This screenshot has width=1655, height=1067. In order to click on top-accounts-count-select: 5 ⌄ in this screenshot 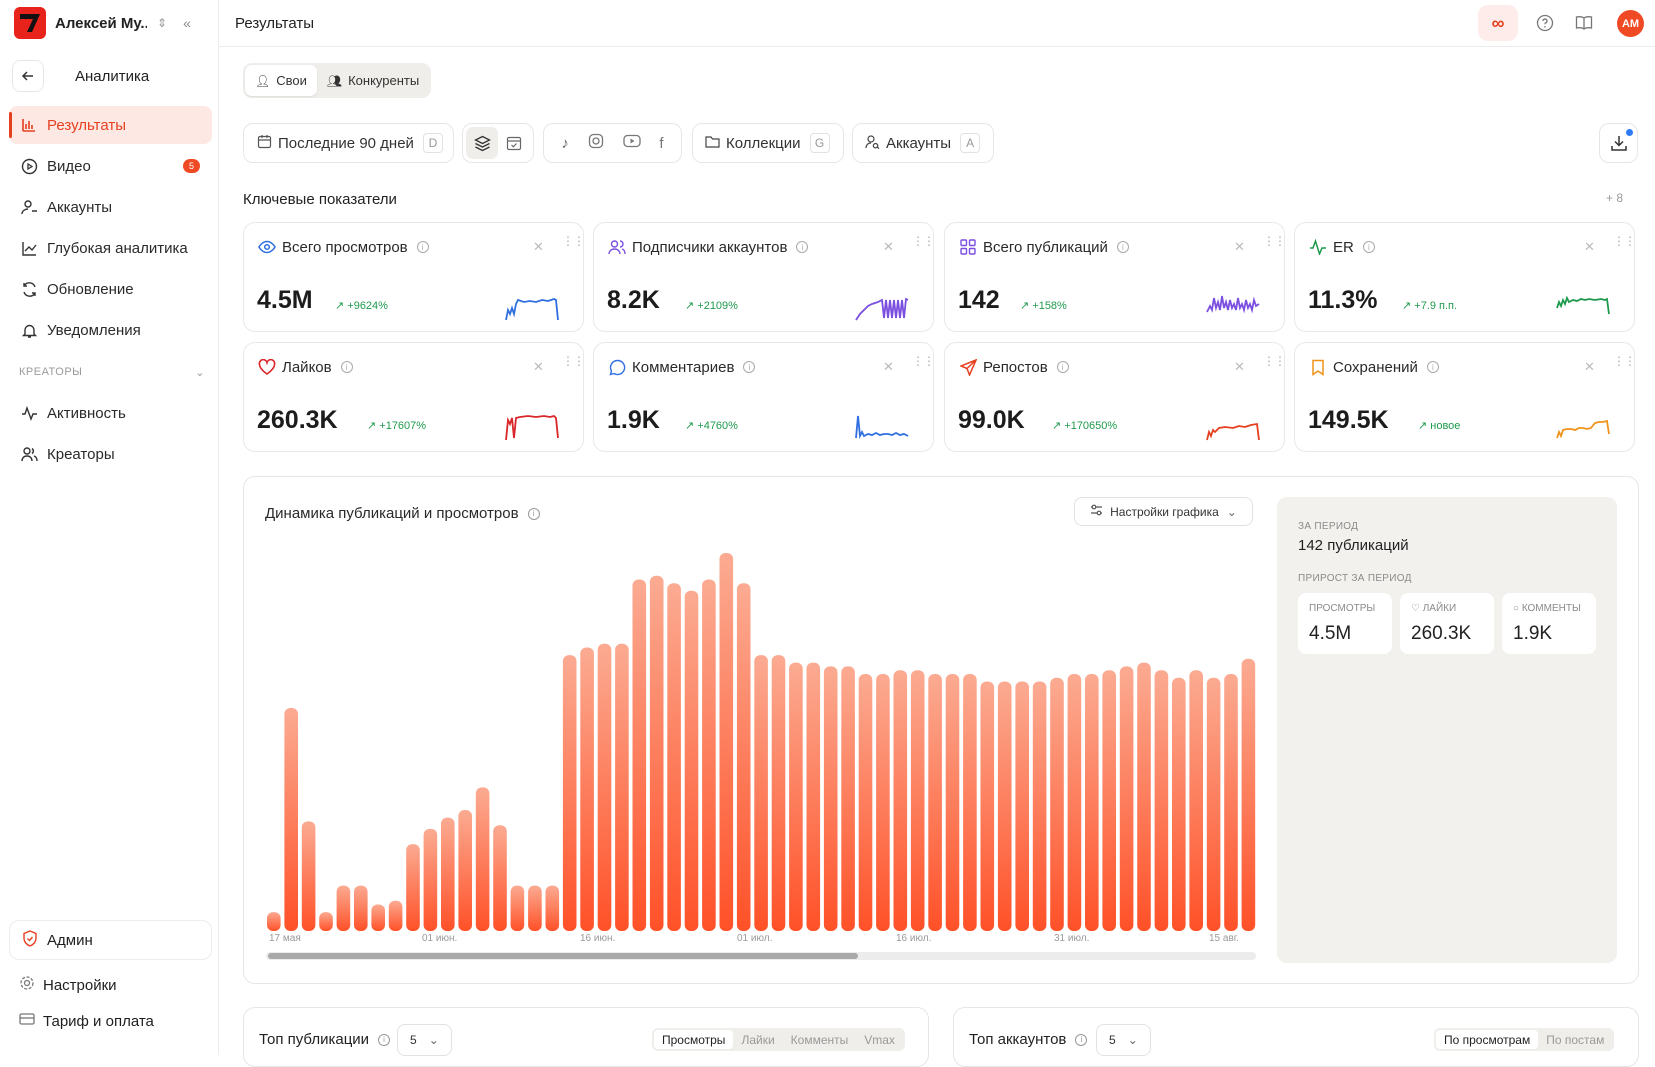, I will do `click(1123, 1040)`.